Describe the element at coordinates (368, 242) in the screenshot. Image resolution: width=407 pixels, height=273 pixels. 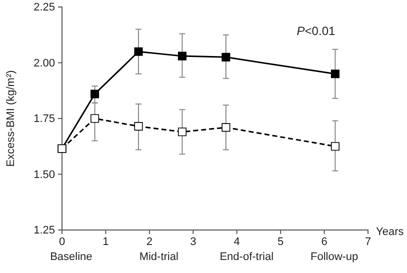
I see `x-tick-label: 7` at that location.